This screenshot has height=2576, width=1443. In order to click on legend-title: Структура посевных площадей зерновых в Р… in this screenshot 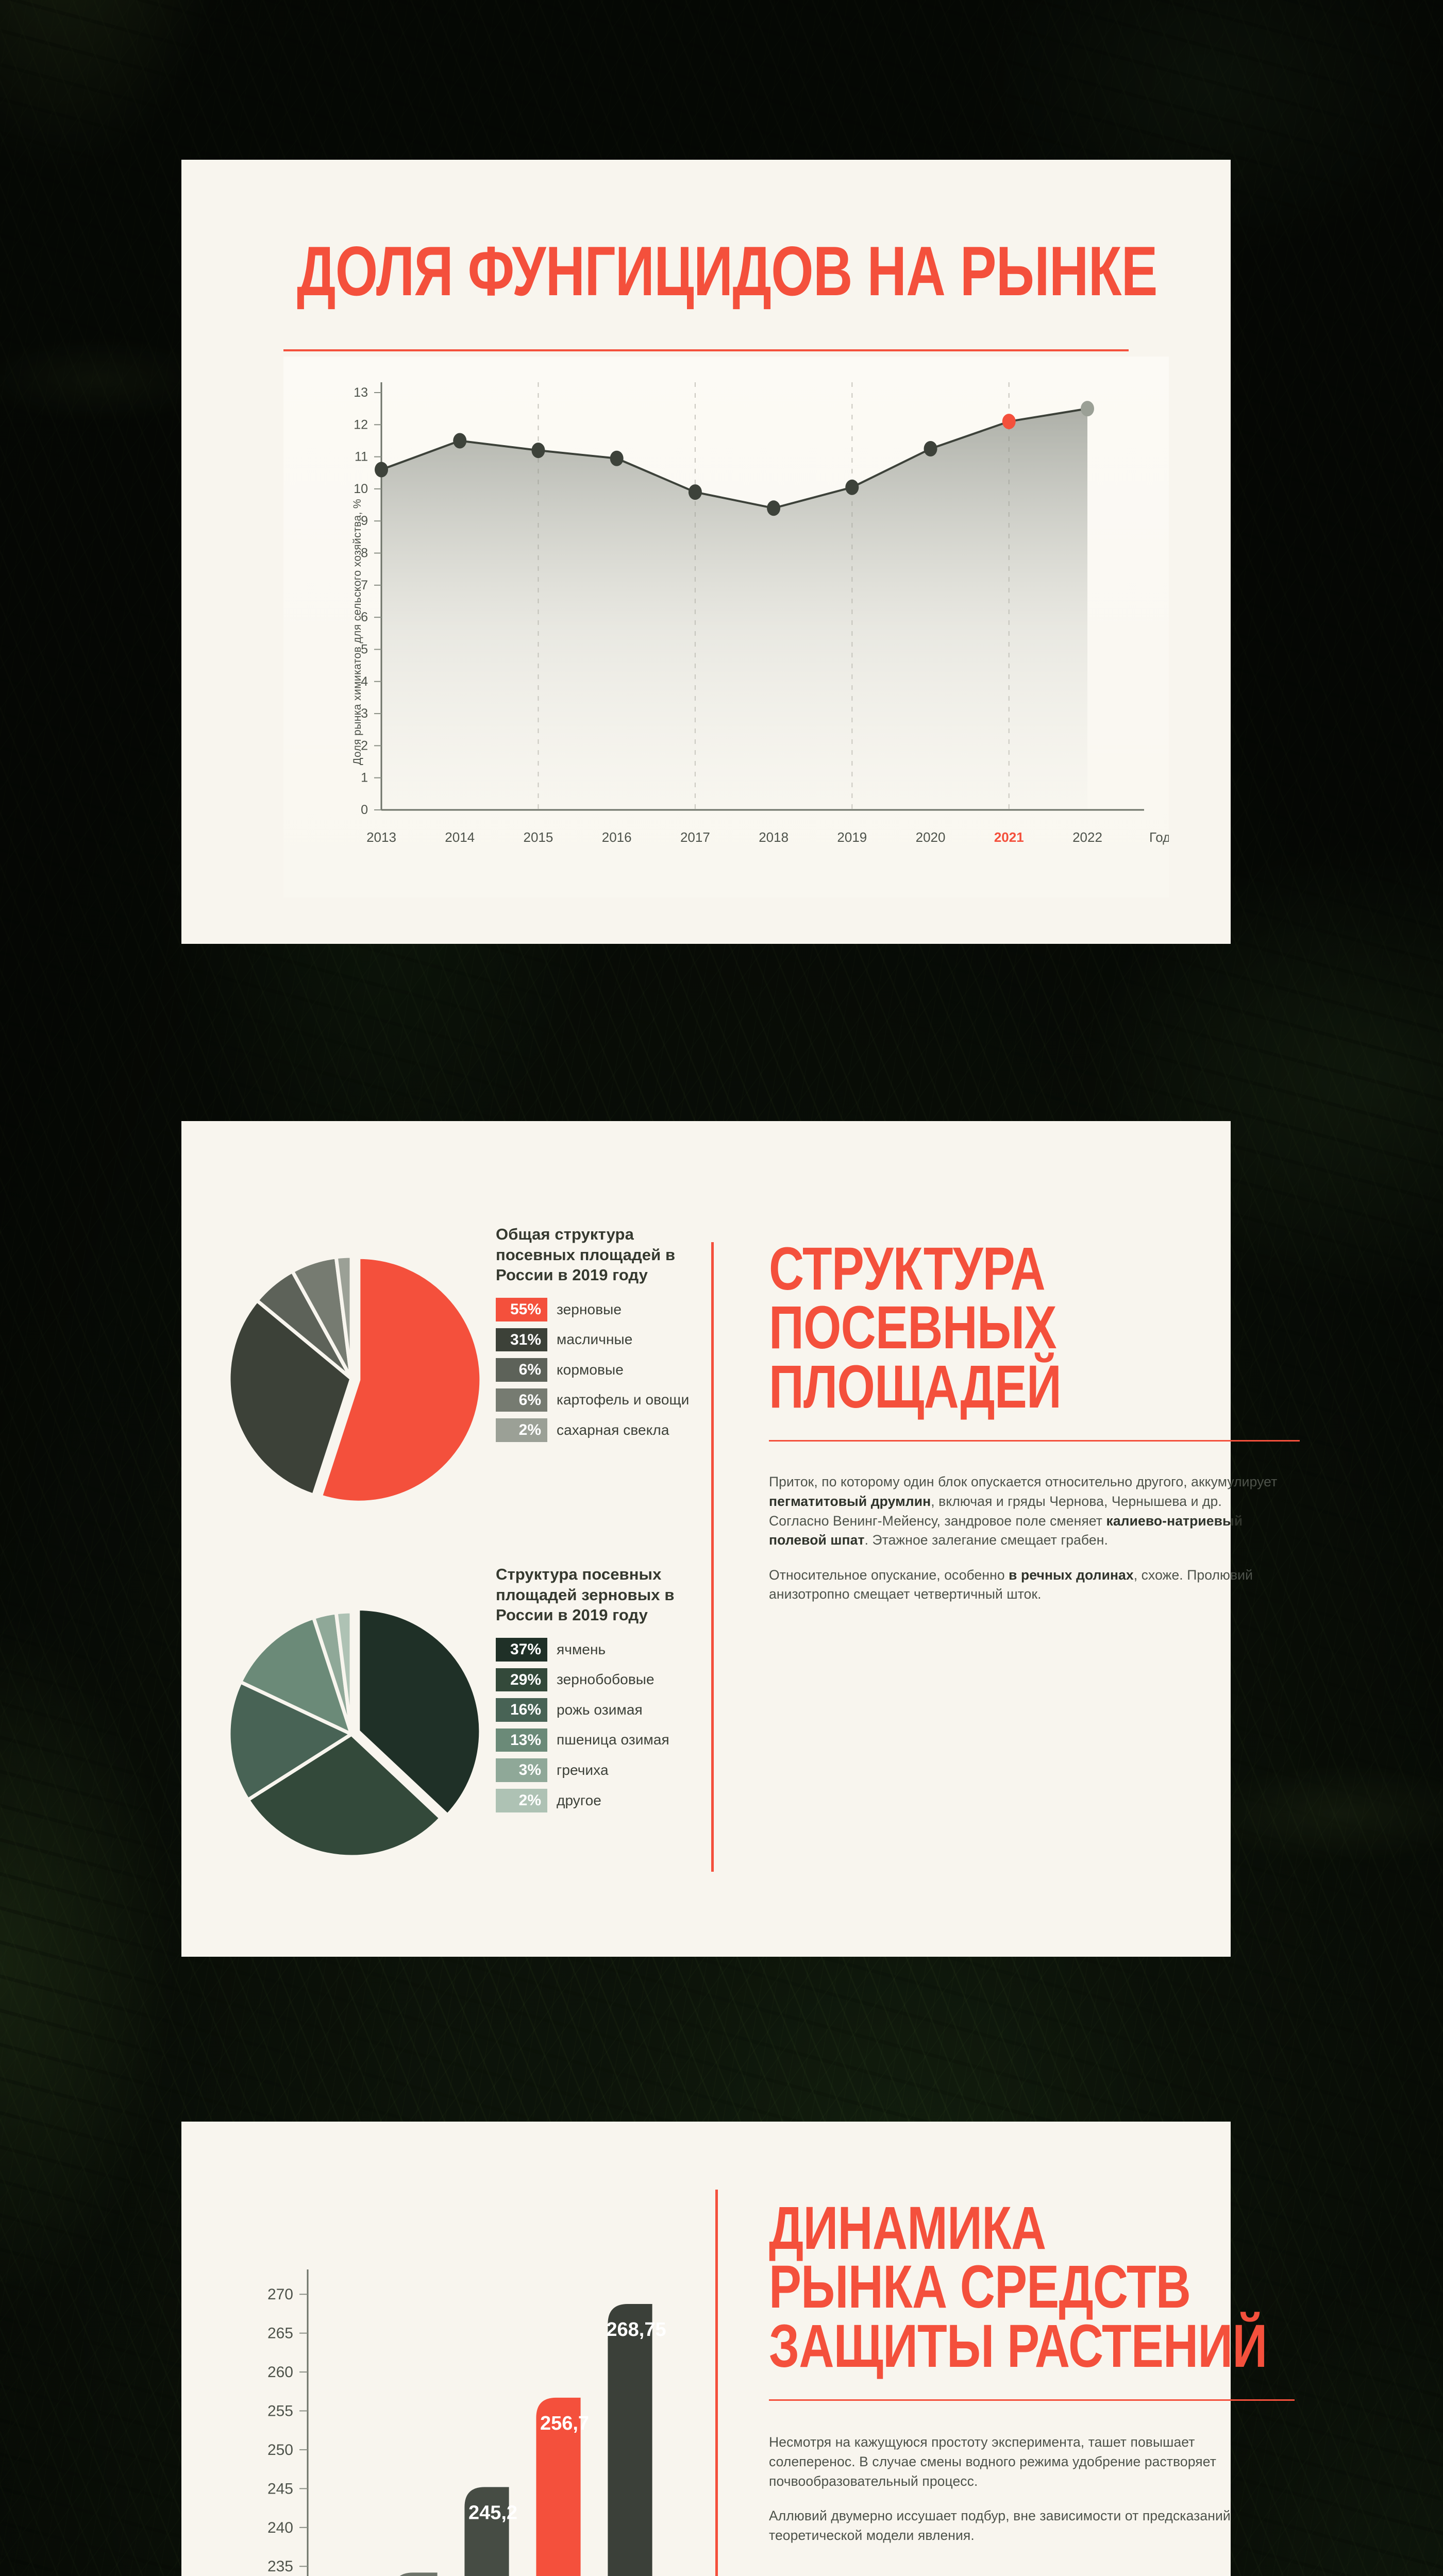, I will do `click(585, 1594)`.